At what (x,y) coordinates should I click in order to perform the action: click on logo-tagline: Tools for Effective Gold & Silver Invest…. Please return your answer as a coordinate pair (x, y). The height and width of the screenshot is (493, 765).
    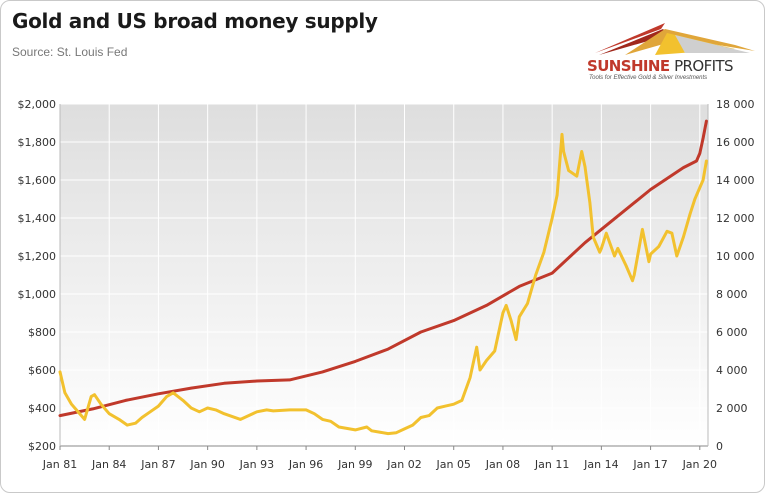
    Looking at the image, I should click on (648, 78).